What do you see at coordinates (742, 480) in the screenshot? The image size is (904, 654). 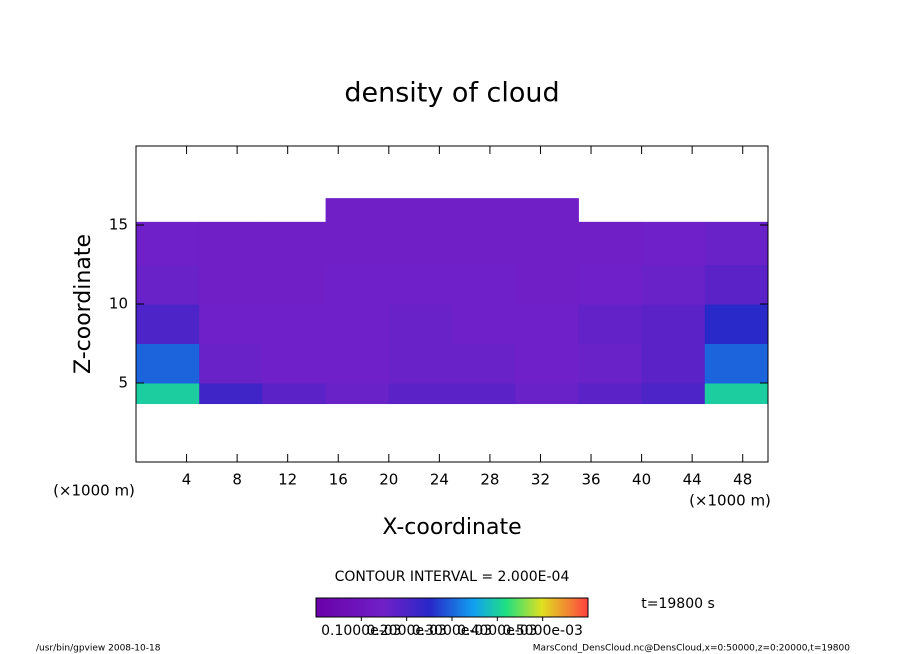 I see `x-tick-label: 48` at bounding box center [742, 480].